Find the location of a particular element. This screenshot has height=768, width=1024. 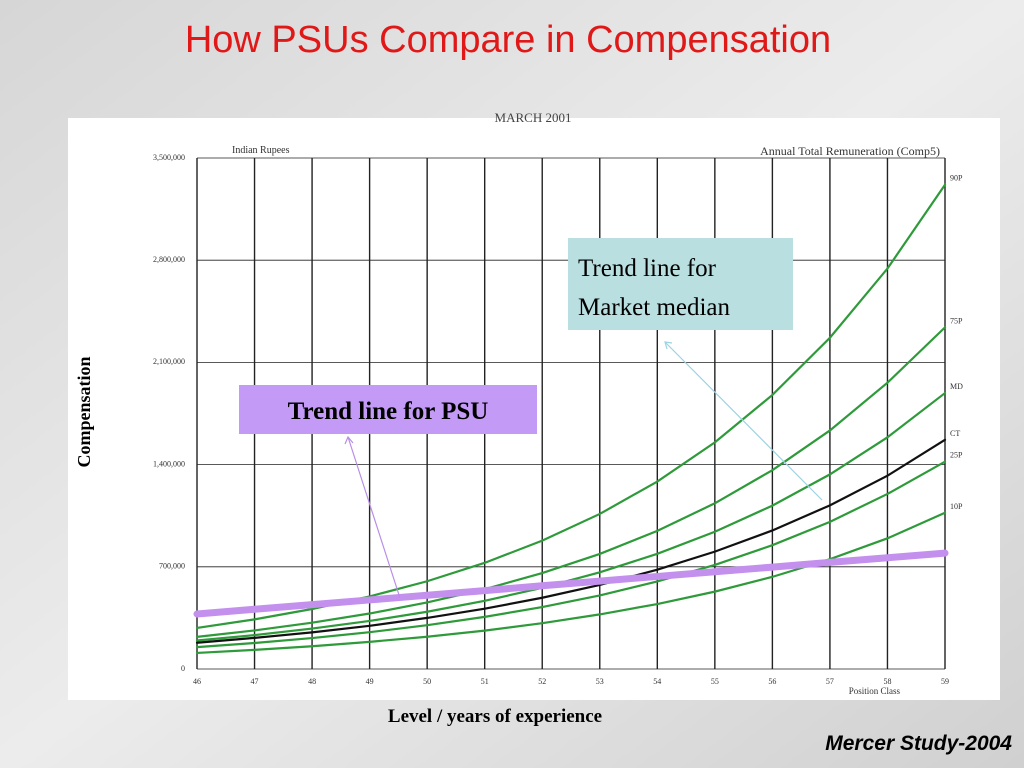

chart-subtitle: Indian Rupees is located at coordinates (261, 150).